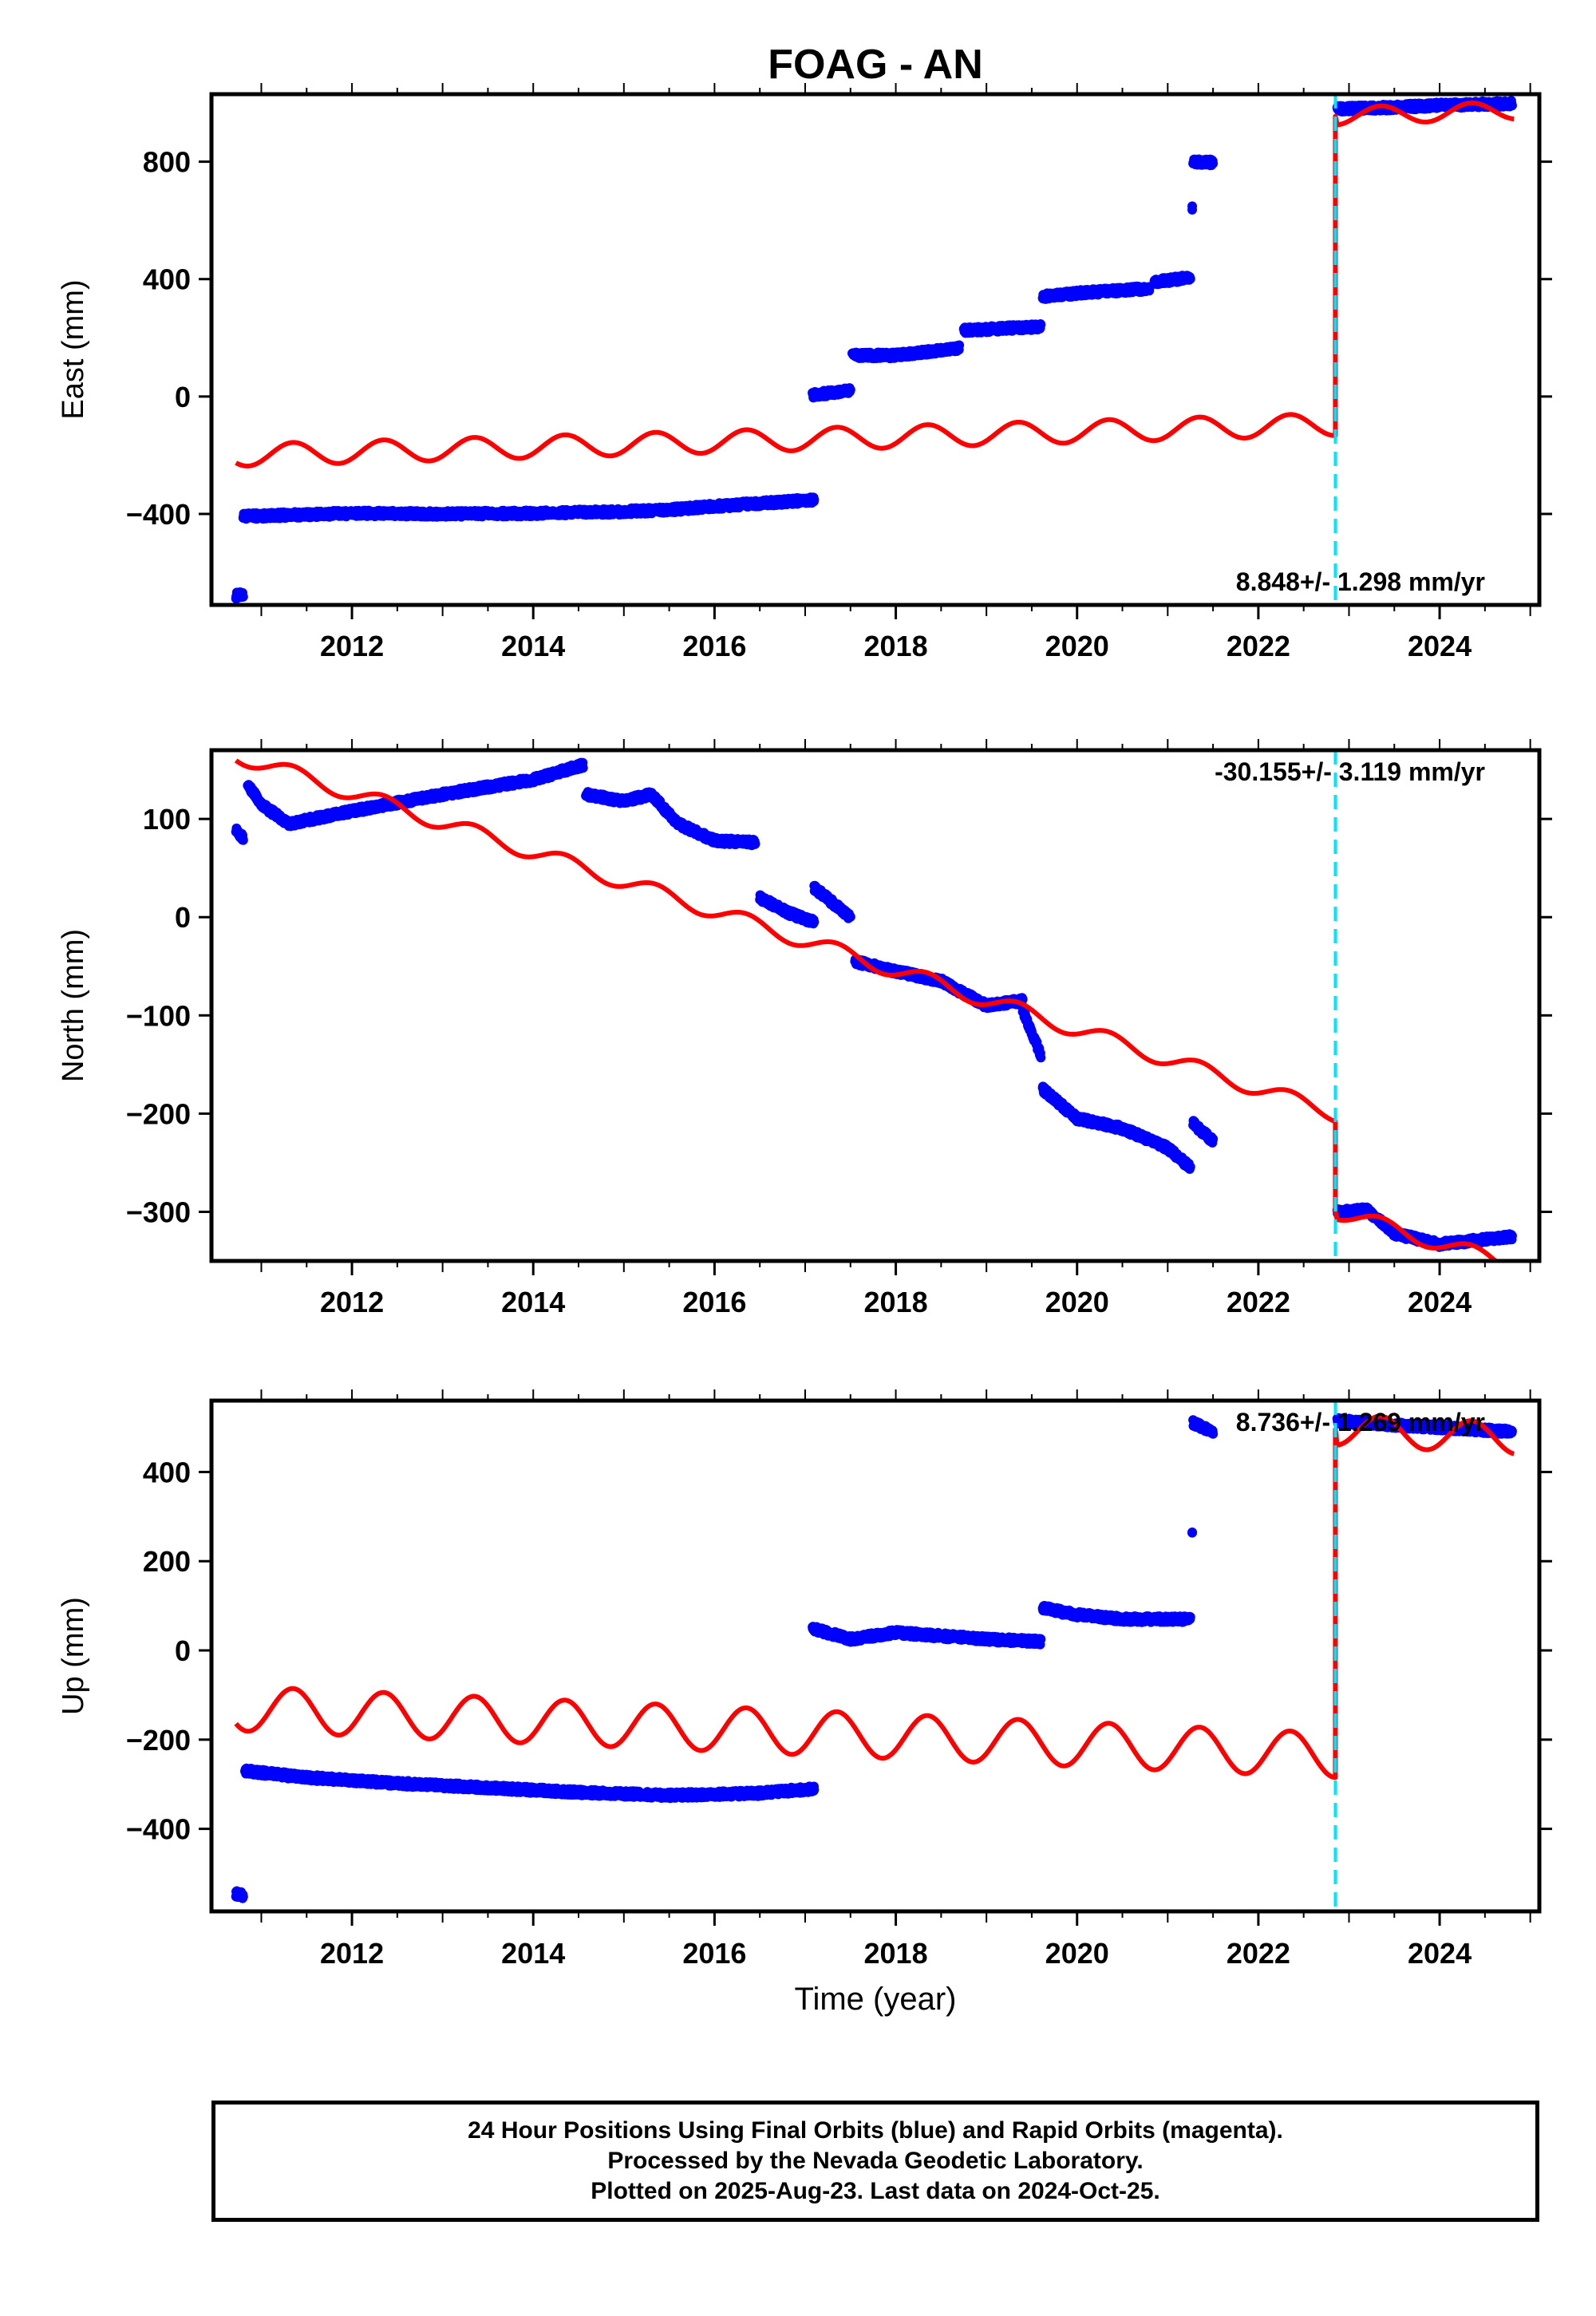  Describe the element at coordinates (158, 514) in the screenshot. I see `y-tick-label: −400` at that location.